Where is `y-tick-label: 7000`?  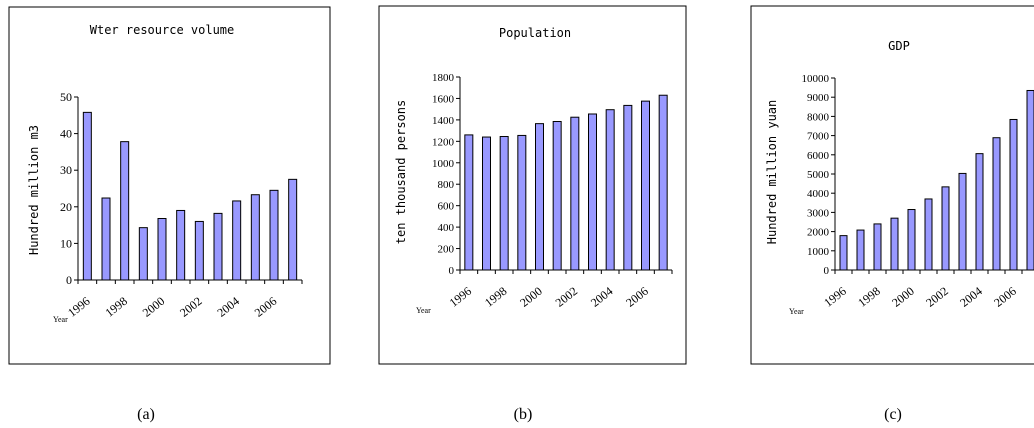 y-tick-label: 7000 is located at coordinates (818, 137).